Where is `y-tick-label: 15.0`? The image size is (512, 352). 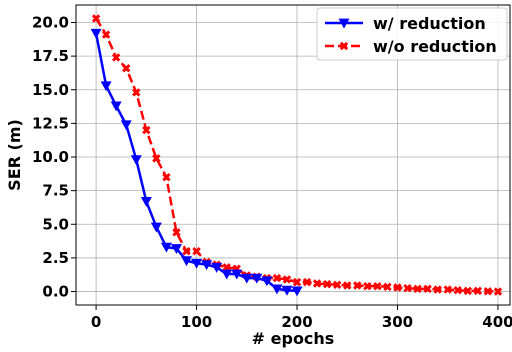 y-tick-label: 15.0 is located at coordinates (50, 90).